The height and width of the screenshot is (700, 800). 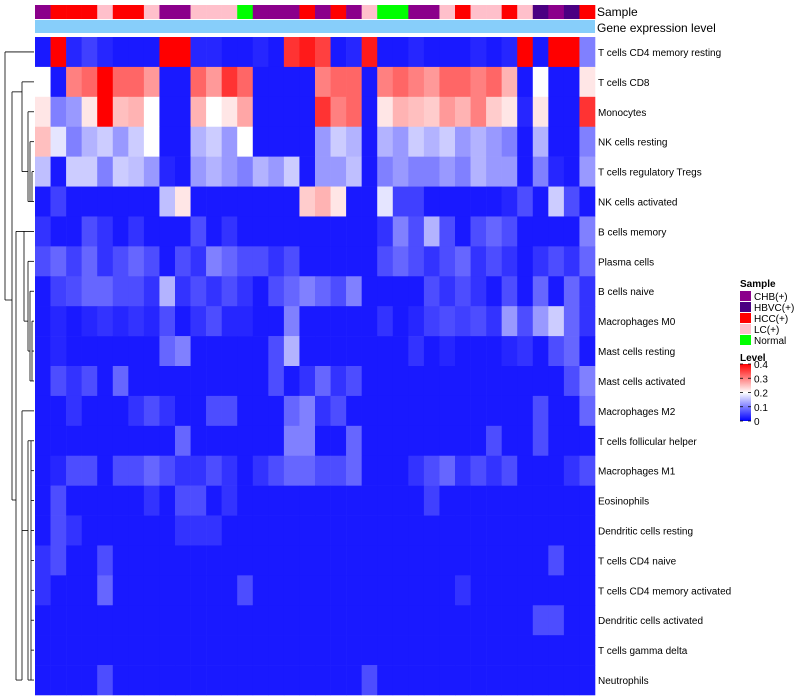 What do you see at coordinates (761, 408) in the screenshot?
I see `level-tick-label: 0.1` at bounding box center [761, 408].